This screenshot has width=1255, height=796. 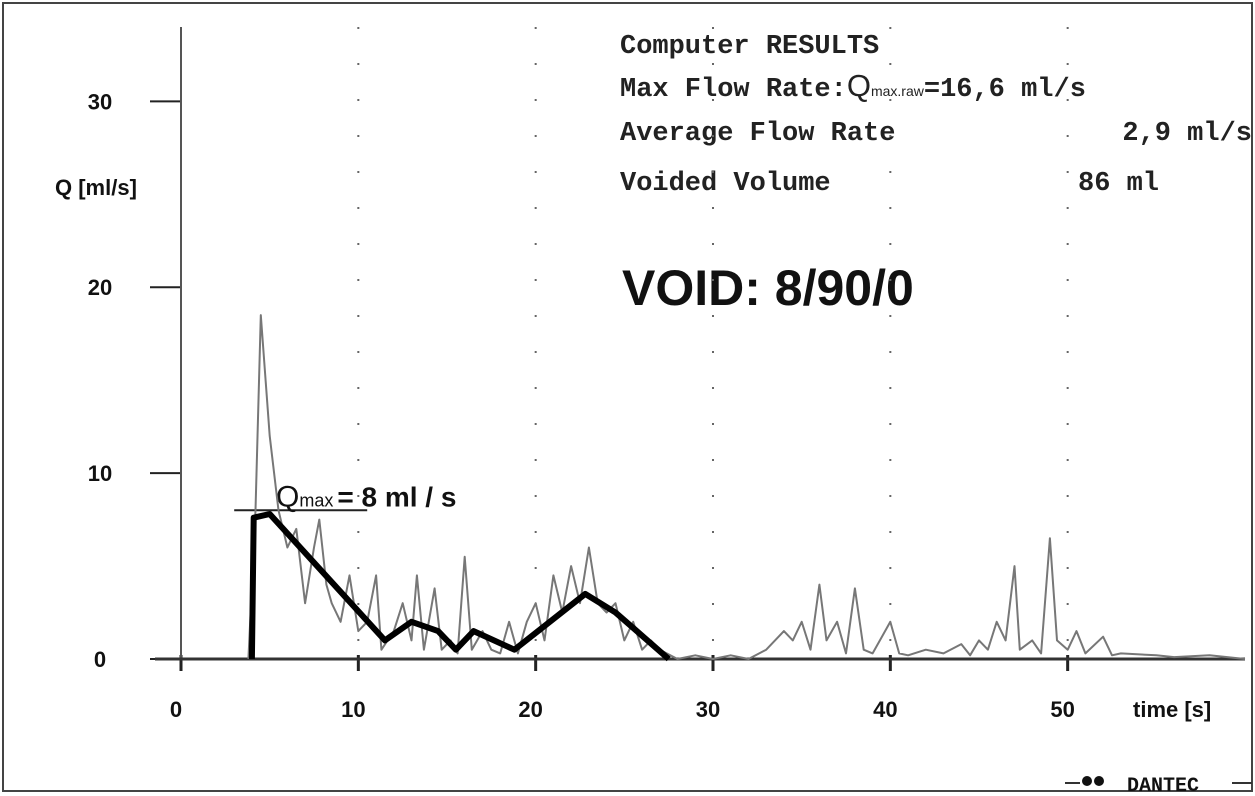 What do you see at coordinates (768, 288) in the screenshot?
I see `void-headline: VOID: 8/90/0` at bounding box center [768, 288].